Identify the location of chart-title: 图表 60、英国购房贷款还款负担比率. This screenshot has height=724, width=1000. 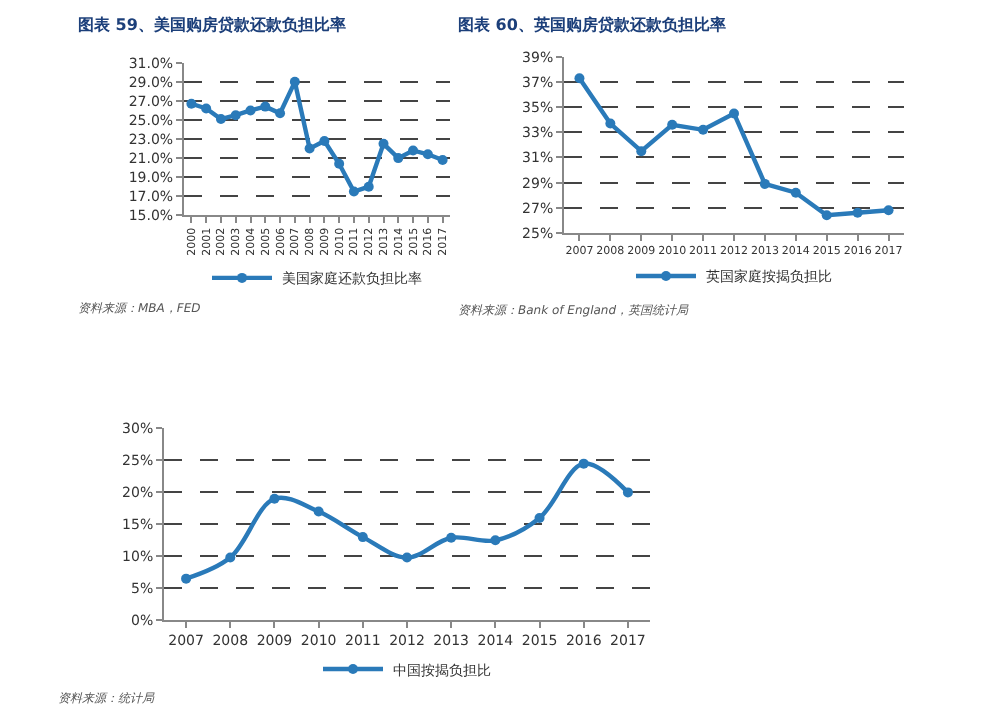
(592, 24).